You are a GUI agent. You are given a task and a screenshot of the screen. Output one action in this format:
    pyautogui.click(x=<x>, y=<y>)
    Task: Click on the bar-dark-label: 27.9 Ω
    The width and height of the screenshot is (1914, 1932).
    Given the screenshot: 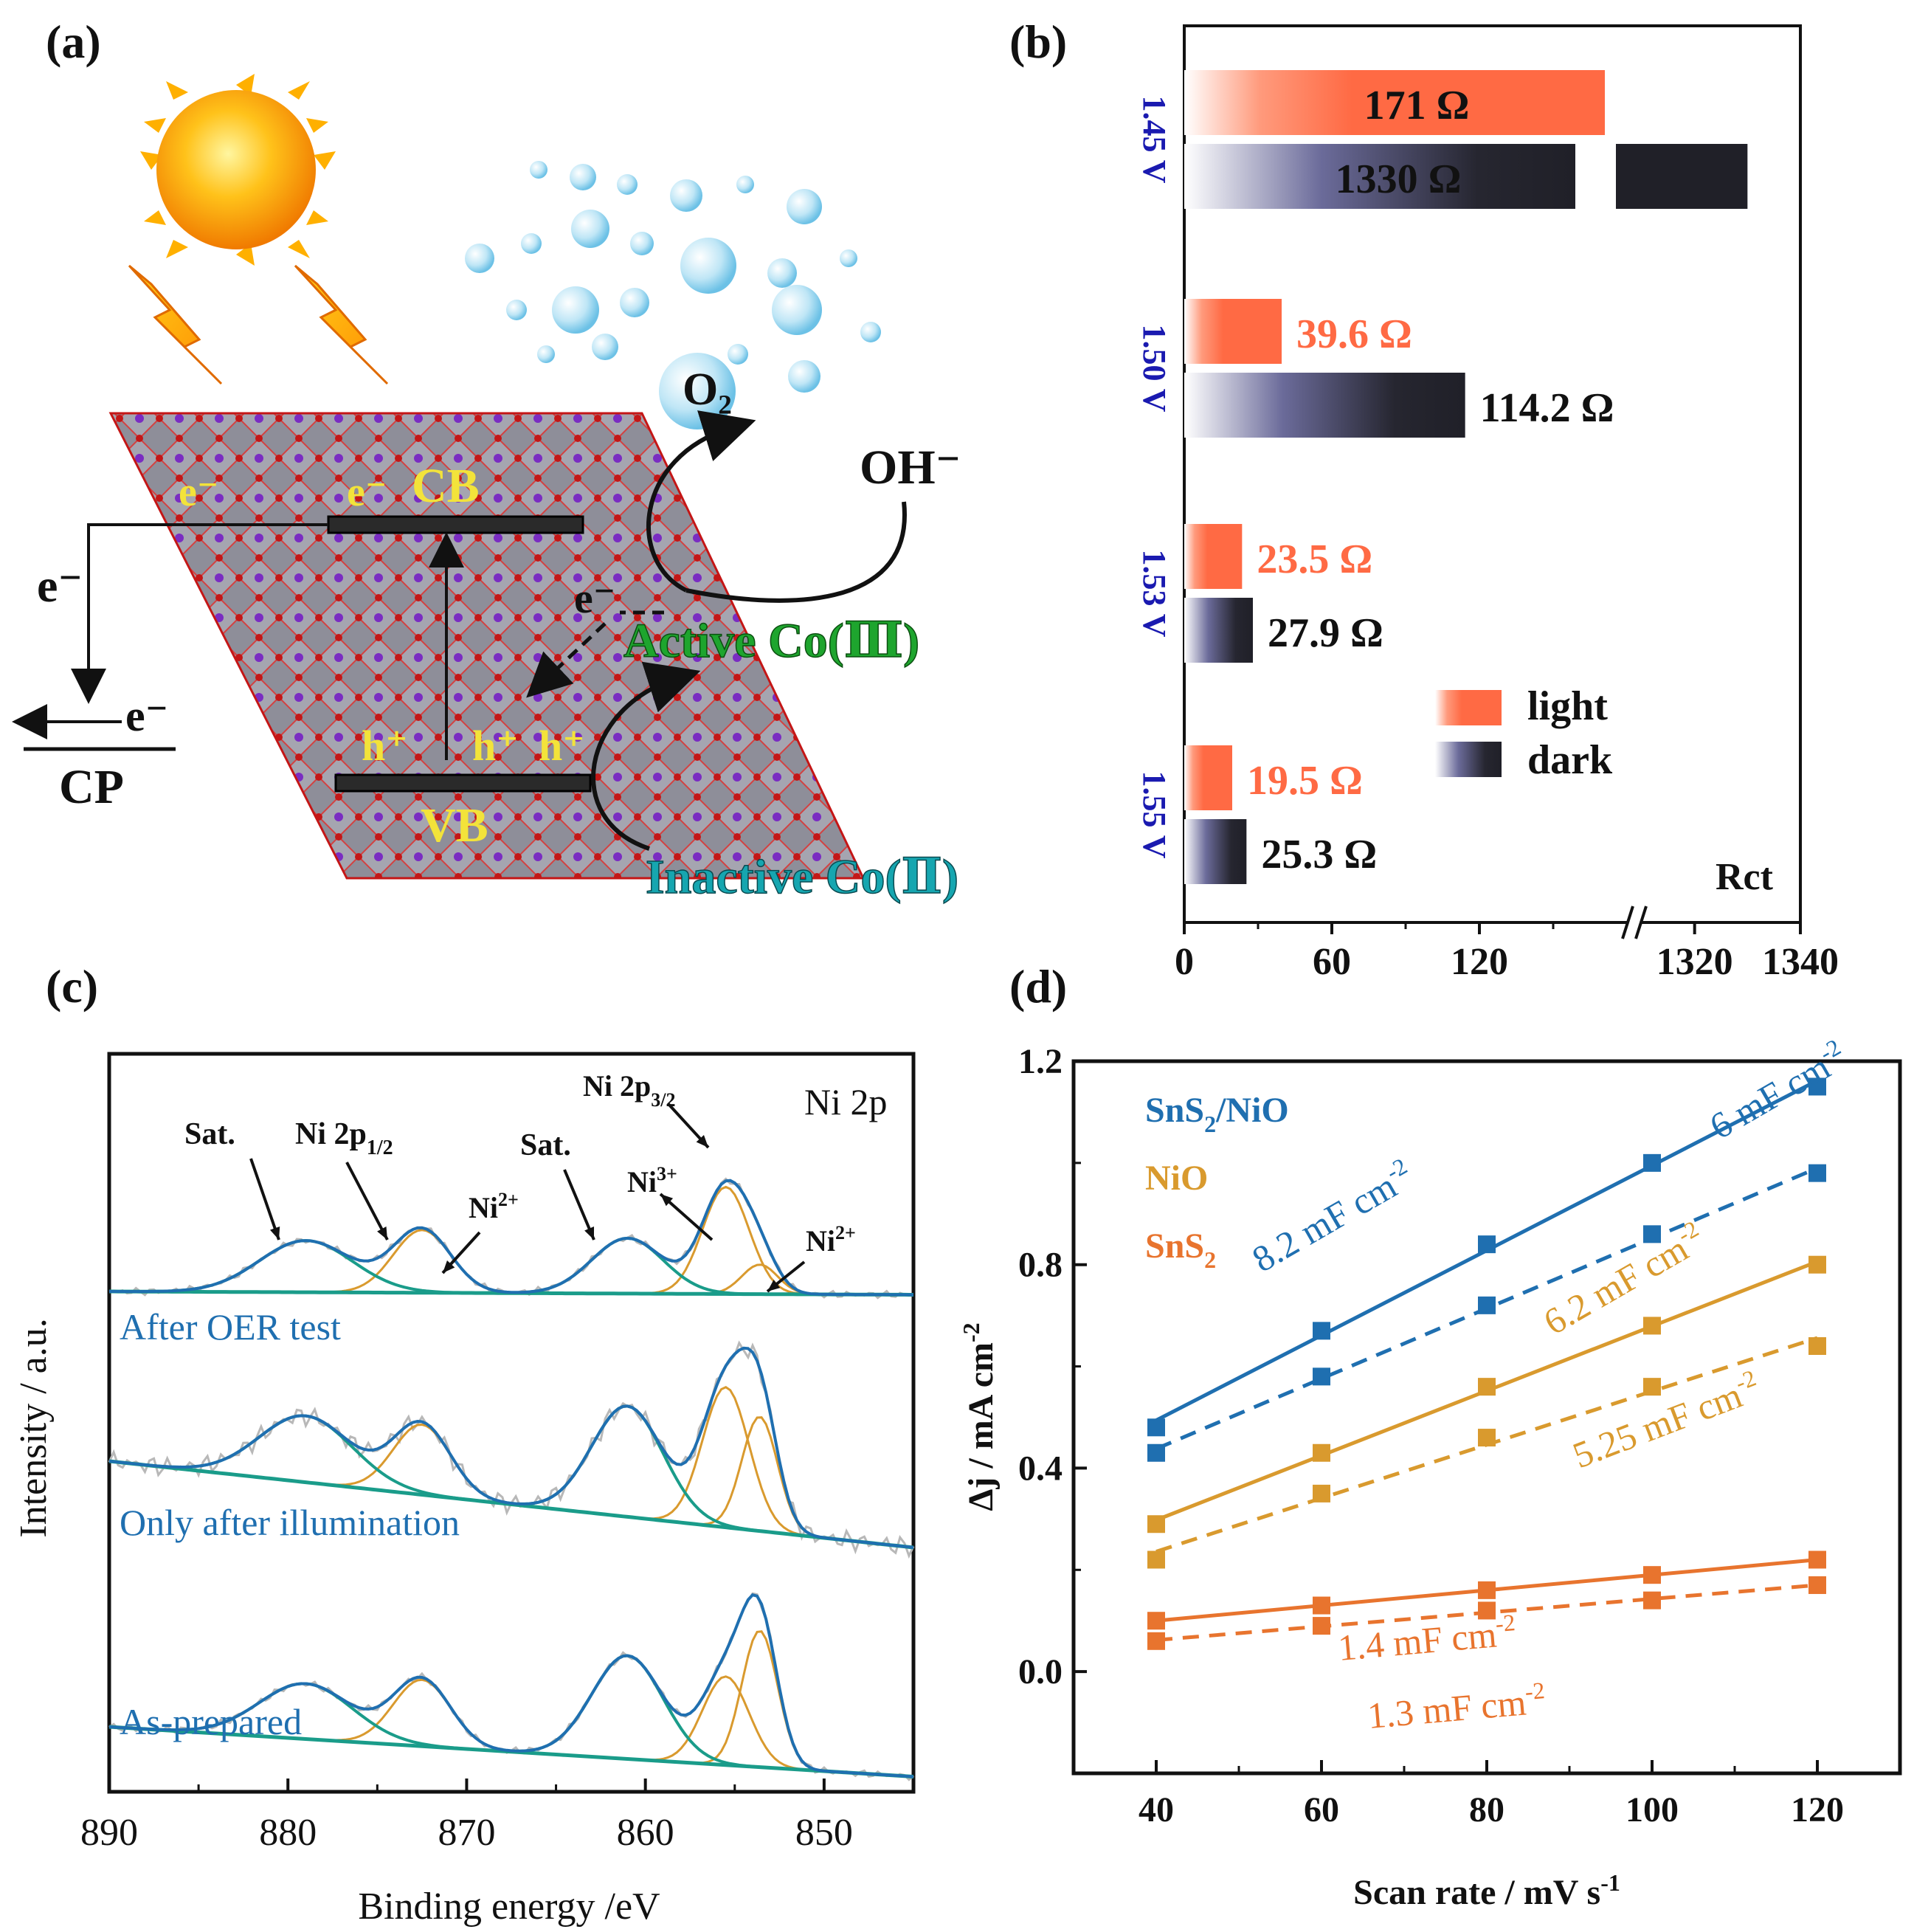 What is the action you would take?
    pyautogui.click(x=1325, y=633)
    